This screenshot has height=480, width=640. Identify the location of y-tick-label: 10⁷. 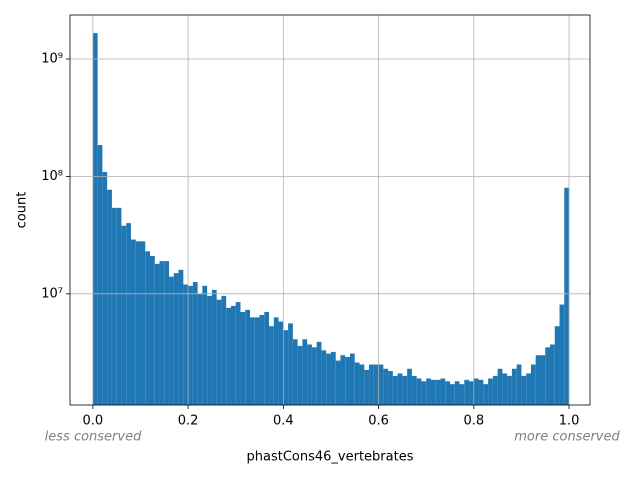
(52, 293).